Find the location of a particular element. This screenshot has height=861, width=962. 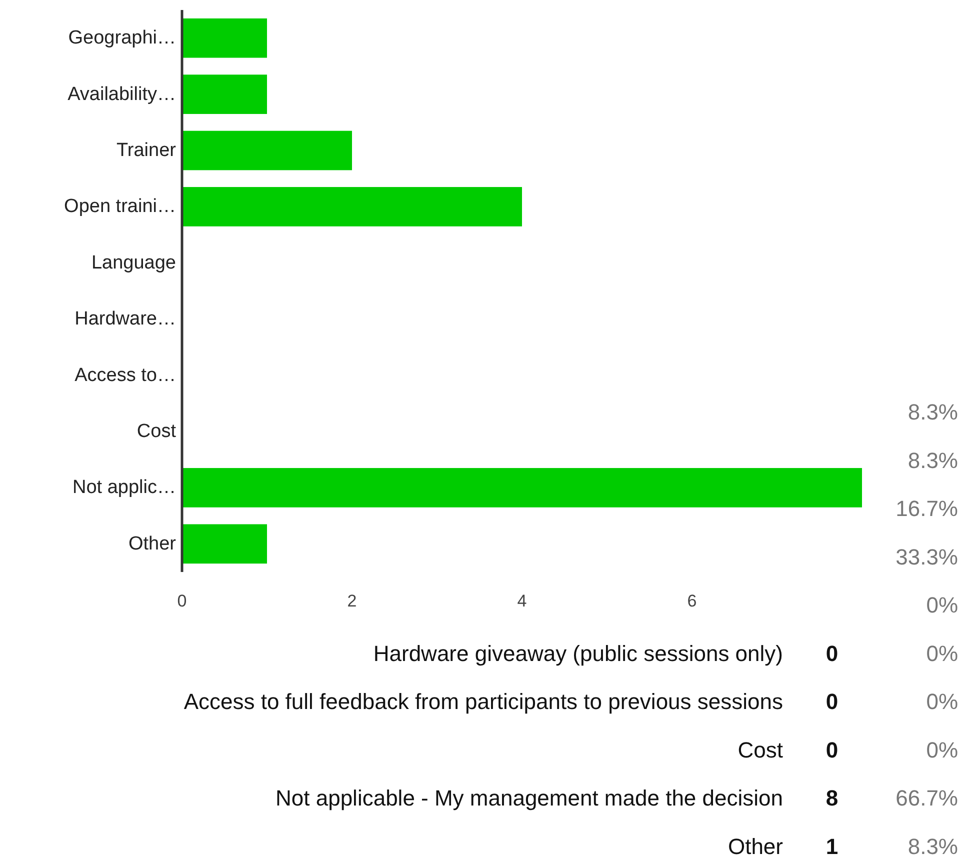

x-tick-label: 0 is located at coordinates (182, 601).